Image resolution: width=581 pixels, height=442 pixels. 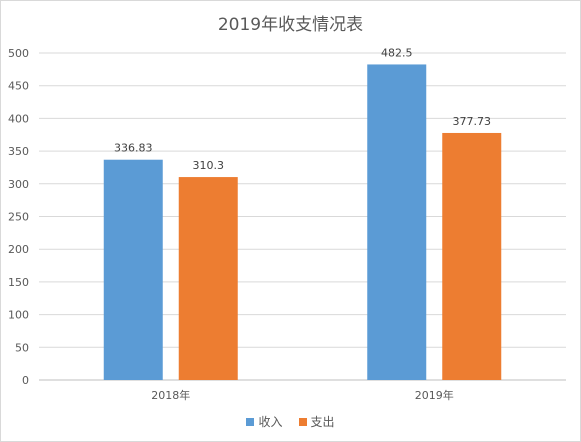 What do you see at coordinates (290, 25) in the screenshot?
I see `chart-title: 2019年收支情况表` at bounding box center [290, 25].